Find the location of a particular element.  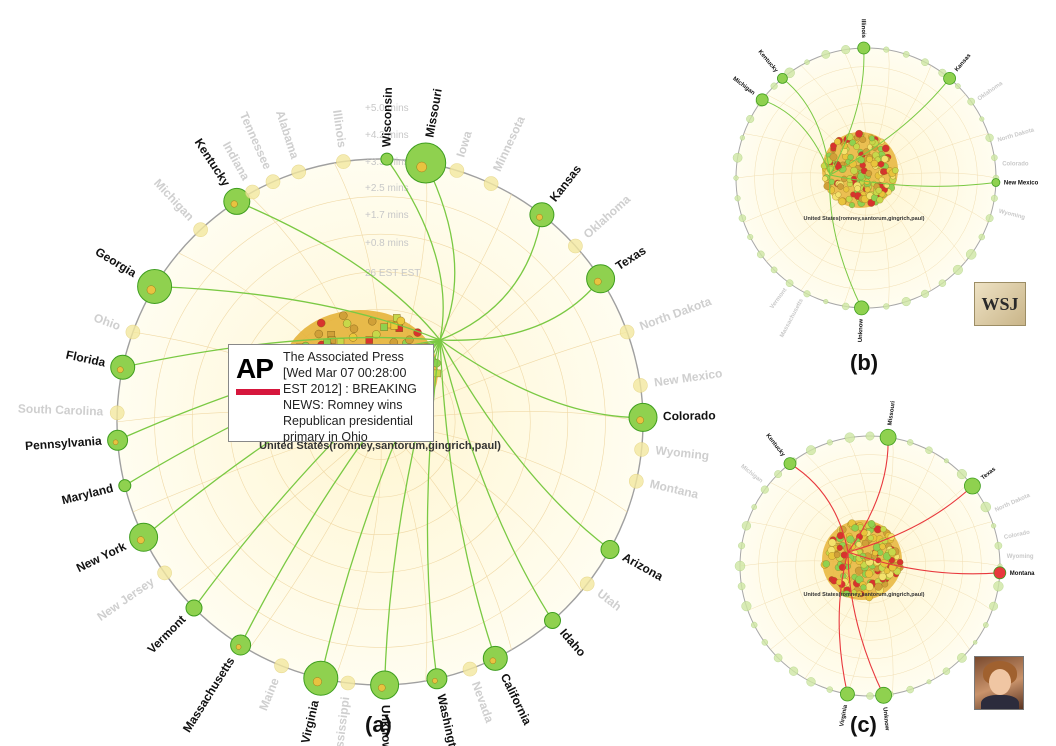

node-washingt is located at coordinates (437, 679).